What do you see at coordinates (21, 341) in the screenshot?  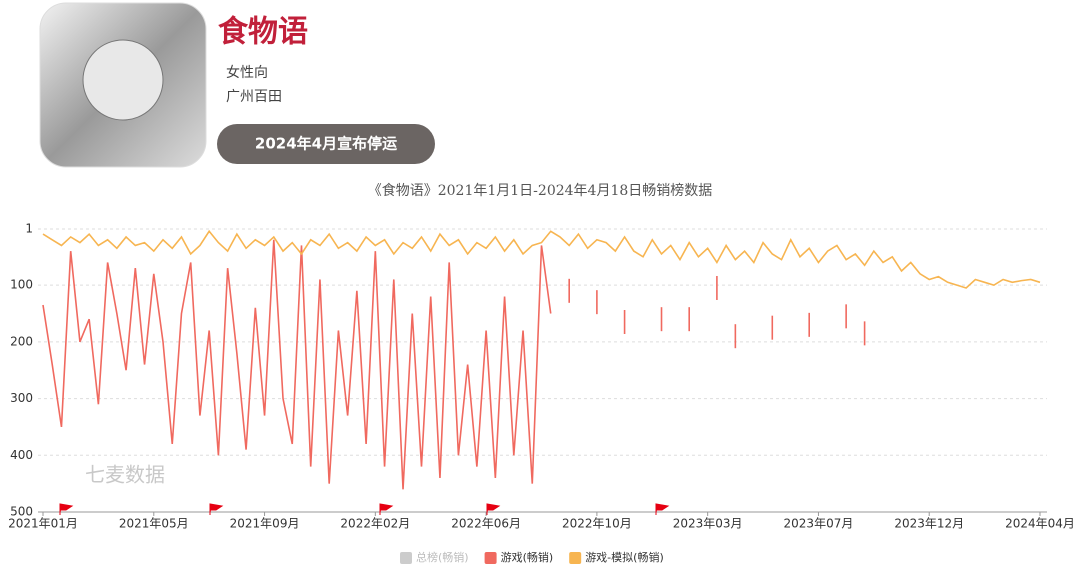 I see `y-tick-label: 200` at bounding box center [21, 341].